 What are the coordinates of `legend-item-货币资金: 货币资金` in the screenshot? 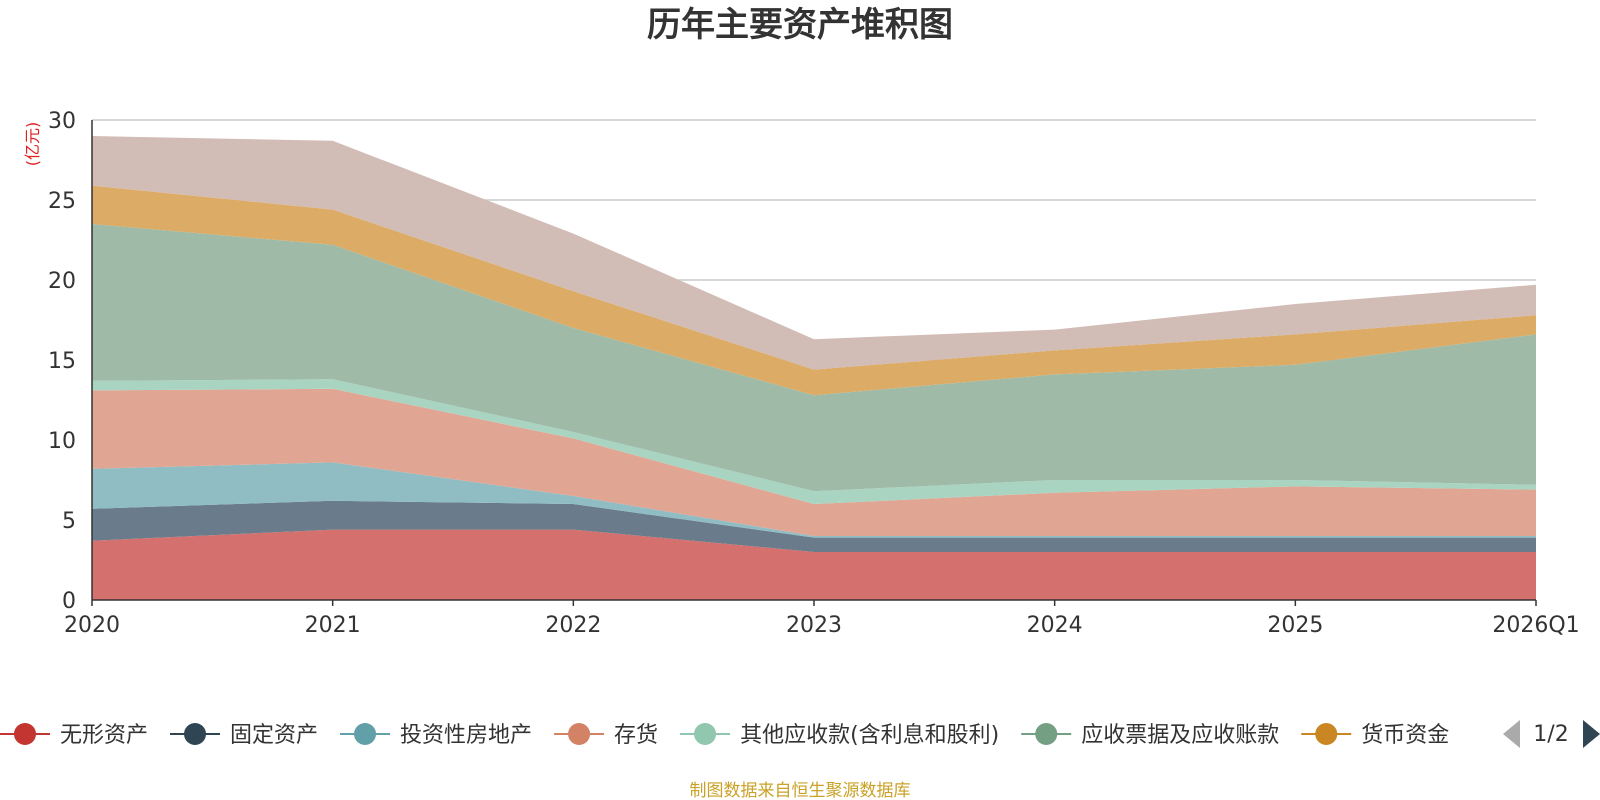 It's located at (1375, 735).